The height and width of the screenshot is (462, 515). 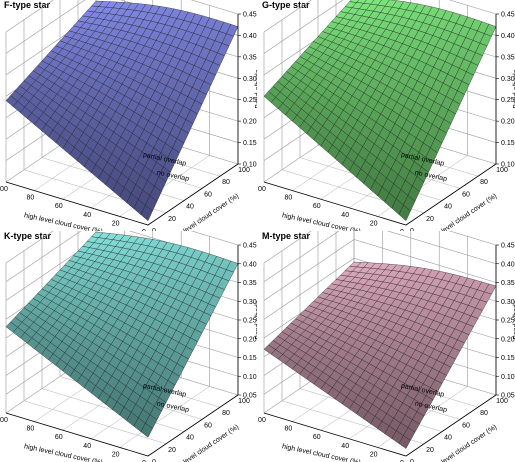 I want to click on panel-title: F-type star, so click(x=27, y=5).